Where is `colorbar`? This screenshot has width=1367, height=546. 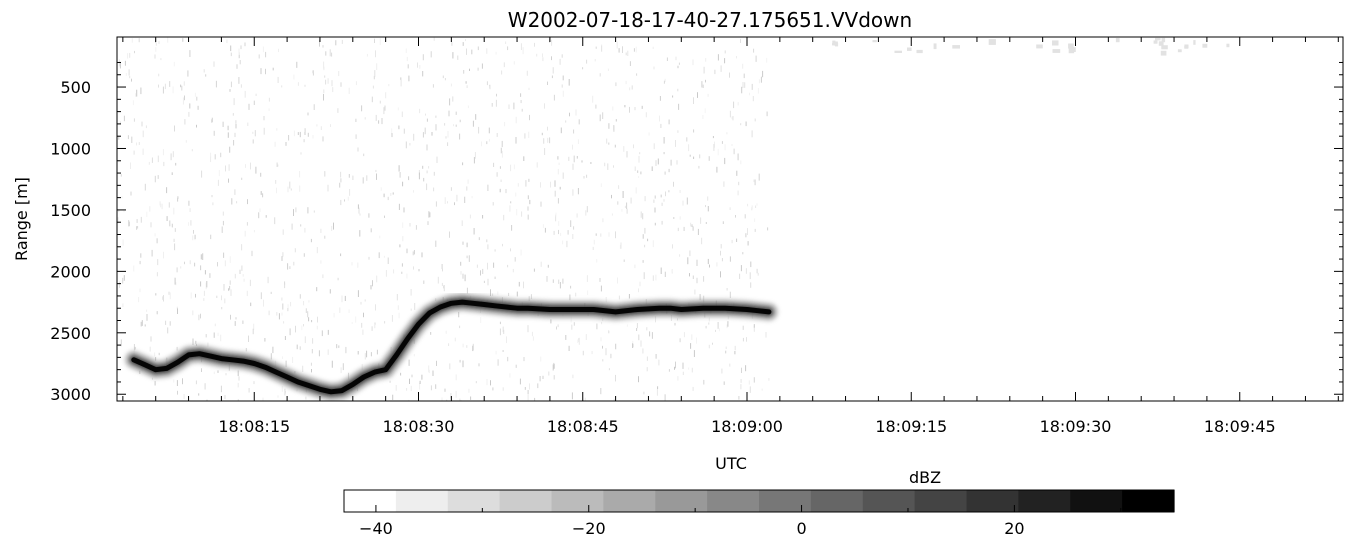 colorbar is located at coordinates (759, 501).